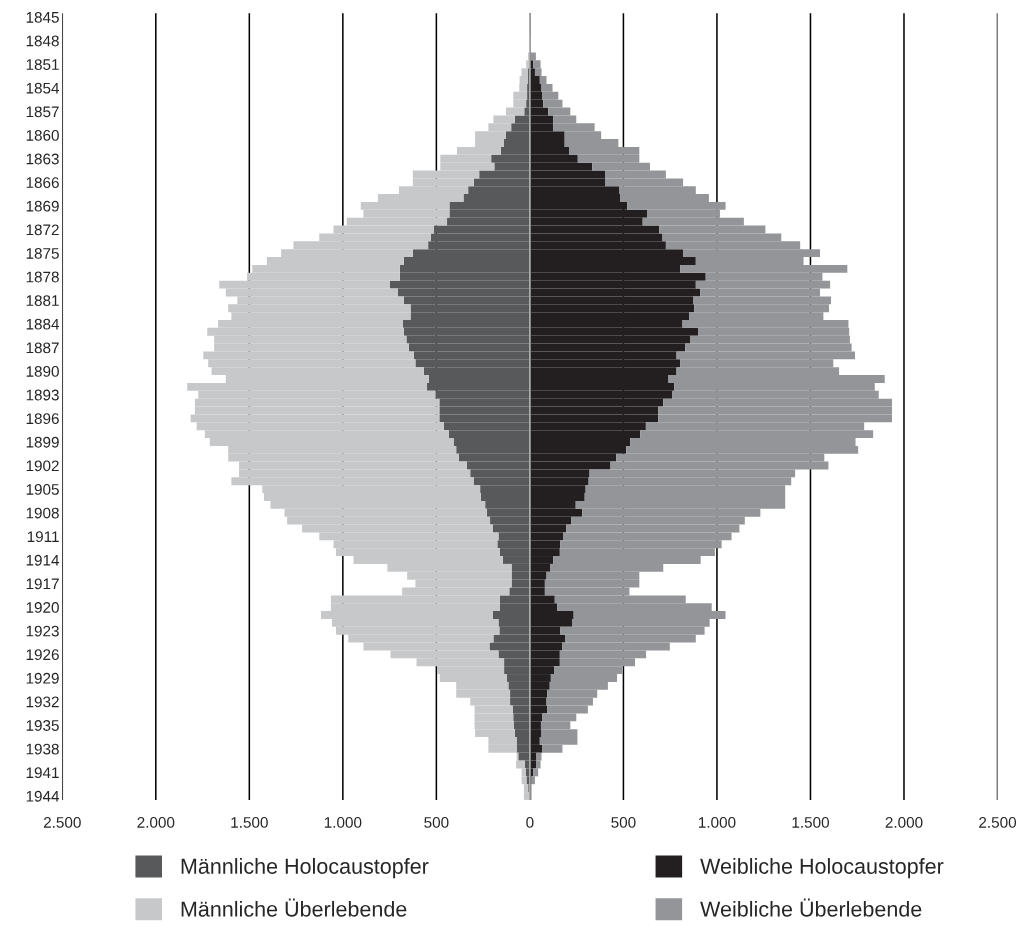 The width and height of the screenshot is (1021, 940). What do you see at coordinates (42, 773) in the screenshot?
I see `y-tick-label: 1941` at bounding box center [42, 773].